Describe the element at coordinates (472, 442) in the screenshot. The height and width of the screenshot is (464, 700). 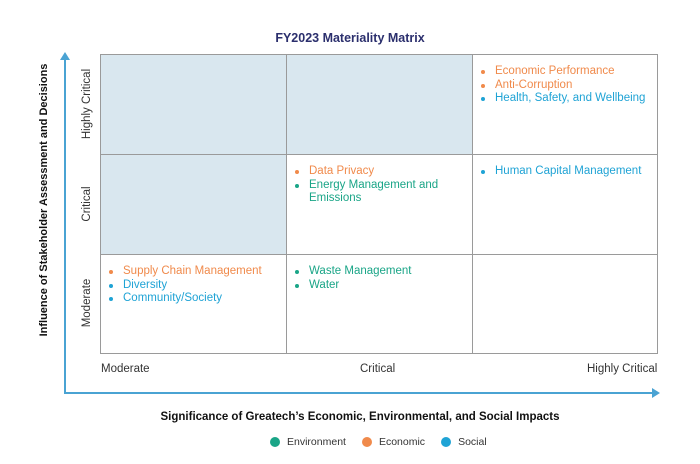
I see `legend-label: Social` at that location.